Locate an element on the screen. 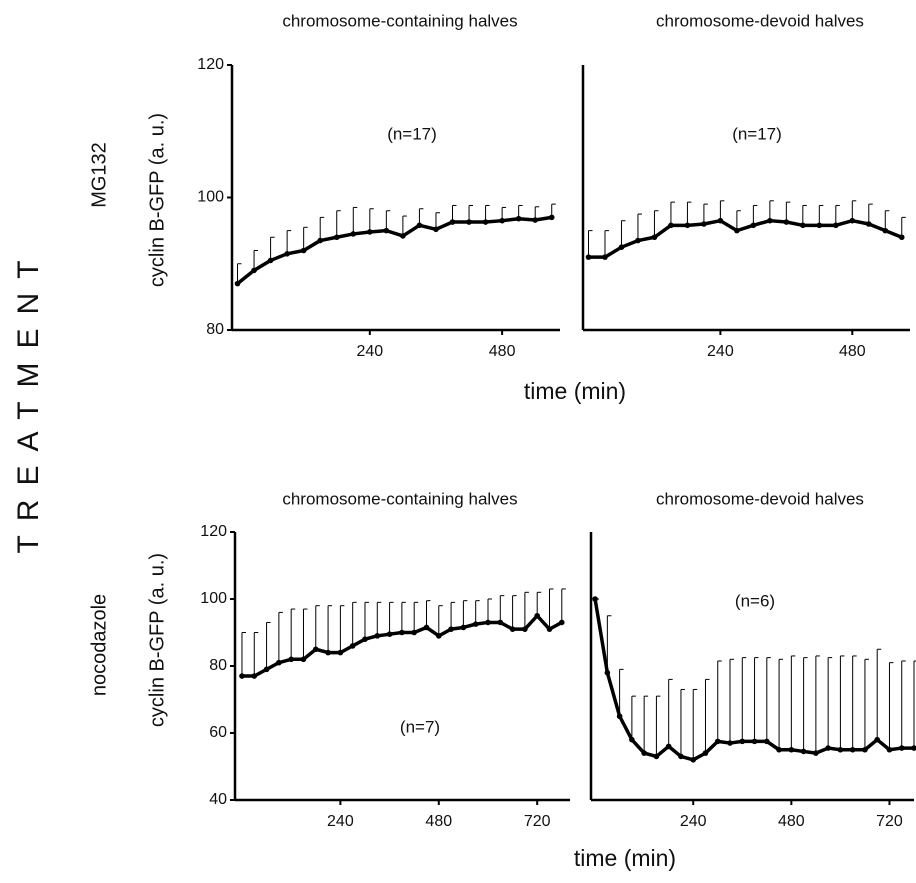 The height and width of the screenshot is (883, 916). annotation: (n=6) is located at coordinates (755, 600).